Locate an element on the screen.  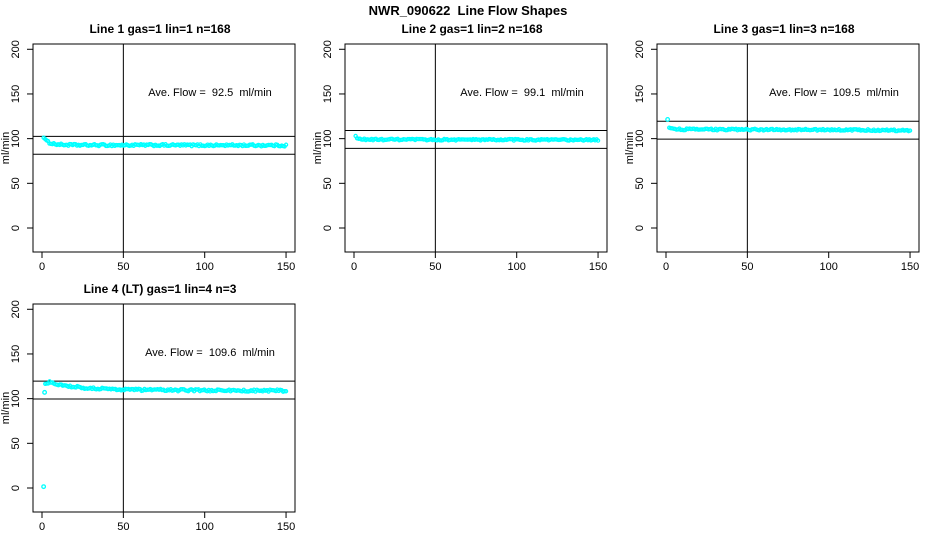
subplot-line-1-plot: 0 50 100 150 0 50 100 150 200 ml/min is located at coordinates (148, 156).